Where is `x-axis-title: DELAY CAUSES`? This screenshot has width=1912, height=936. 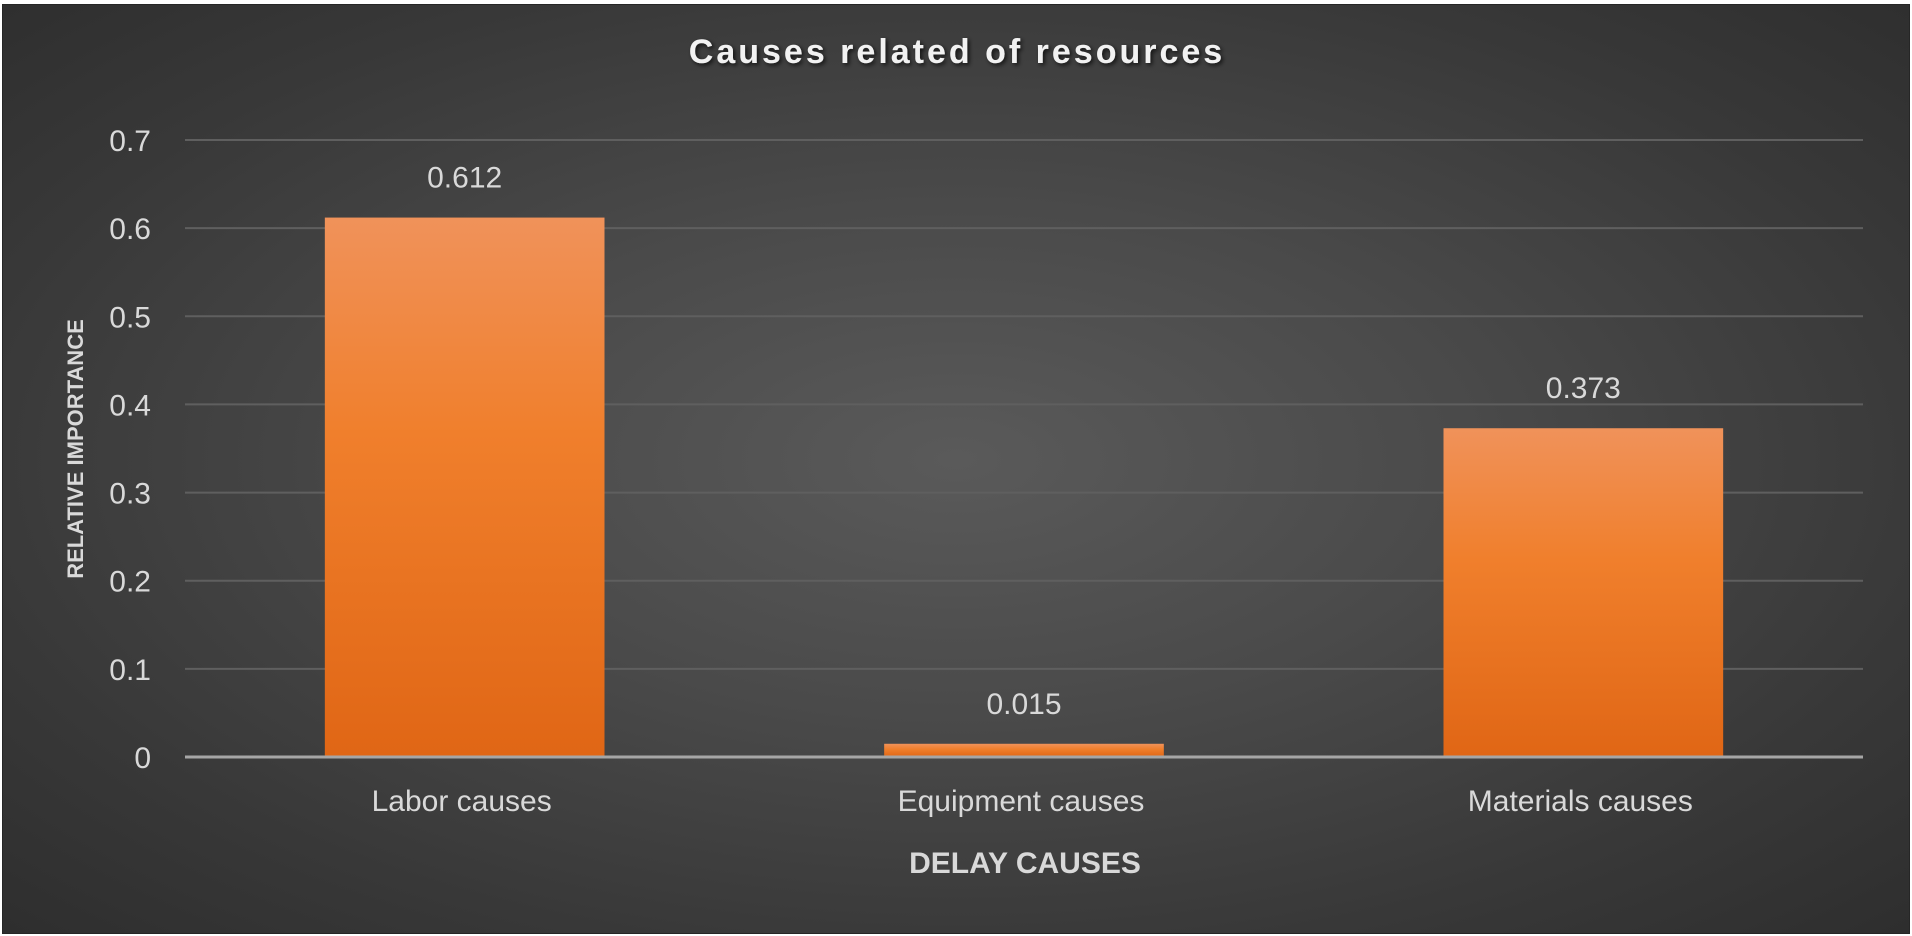
x-axis-title: DELAY CAUSES is located at coordinates (1025, 863).